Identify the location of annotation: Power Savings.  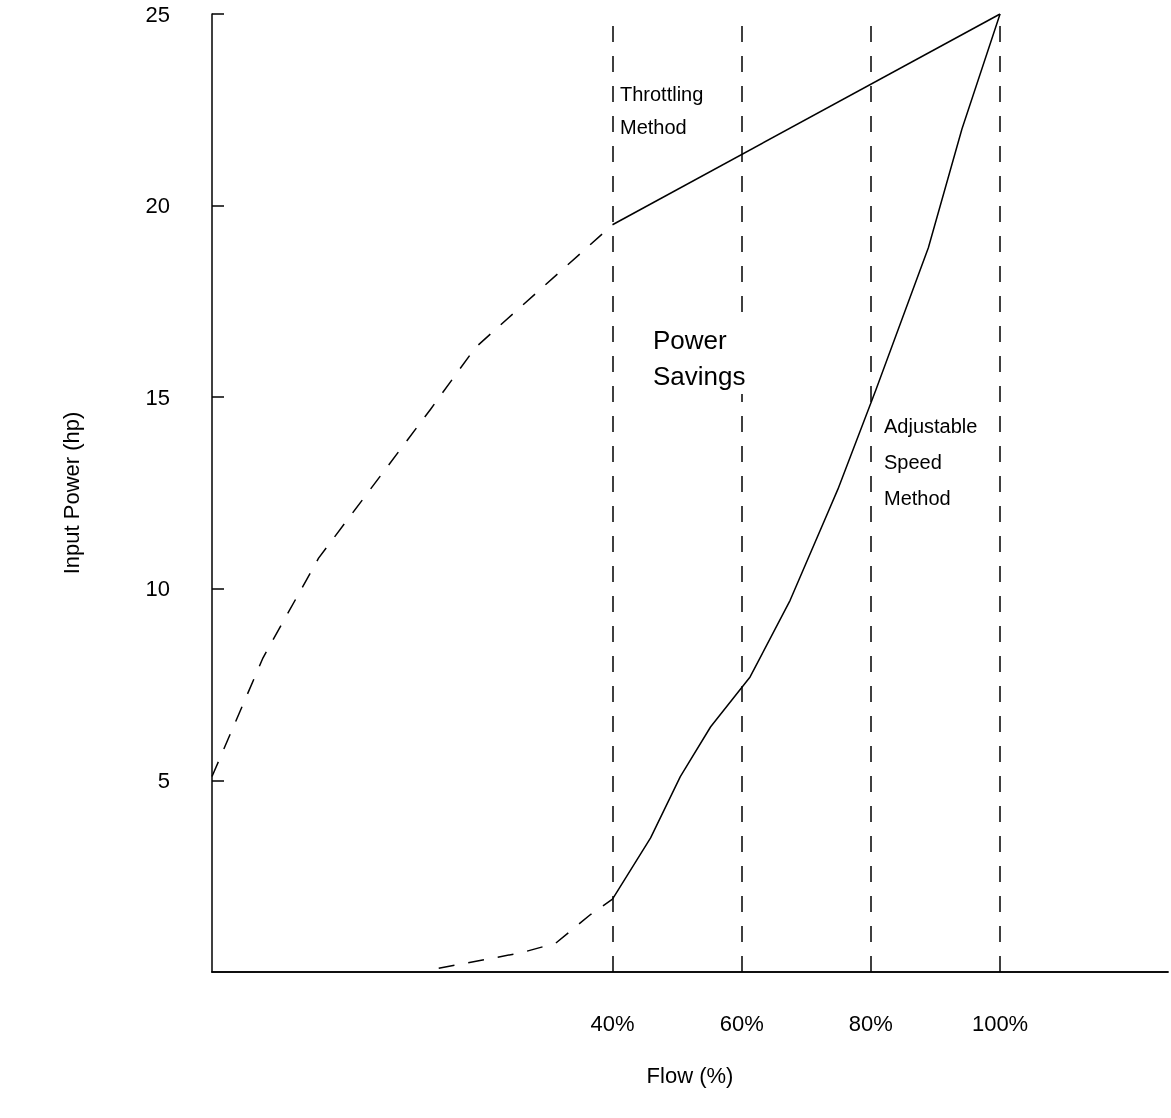
(699, 358).